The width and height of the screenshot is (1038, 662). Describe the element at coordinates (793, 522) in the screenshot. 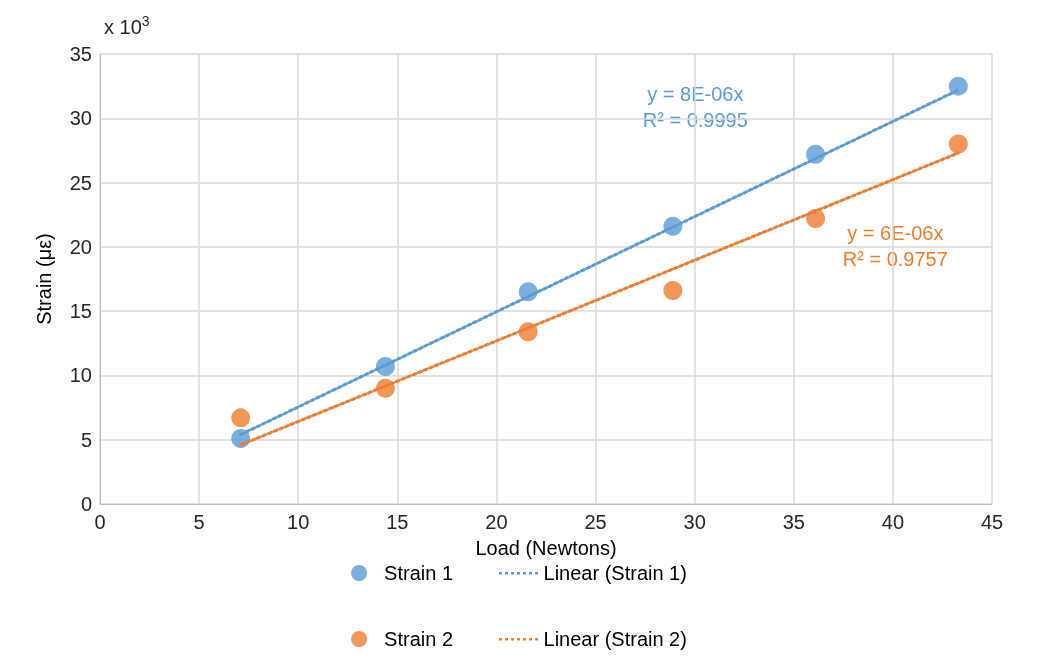

I see `x-tick-label: 35` at that location.